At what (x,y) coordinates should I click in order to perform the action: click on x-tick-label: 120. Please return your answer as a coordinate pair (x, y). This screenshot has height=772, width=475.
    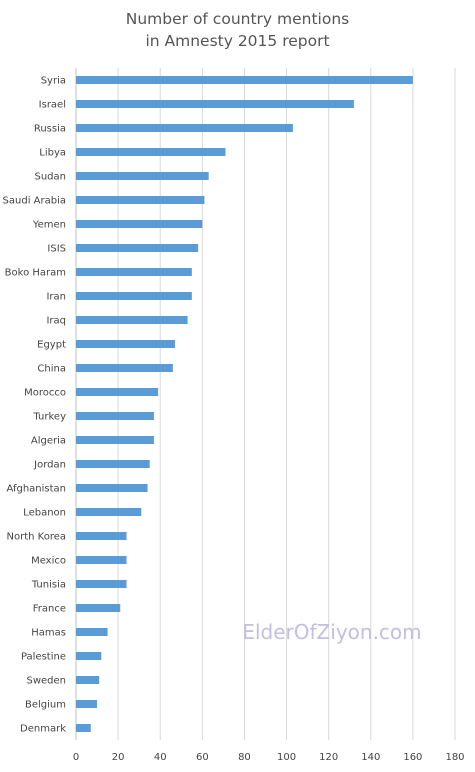
    Looking at the image, I should click on (328, 757).